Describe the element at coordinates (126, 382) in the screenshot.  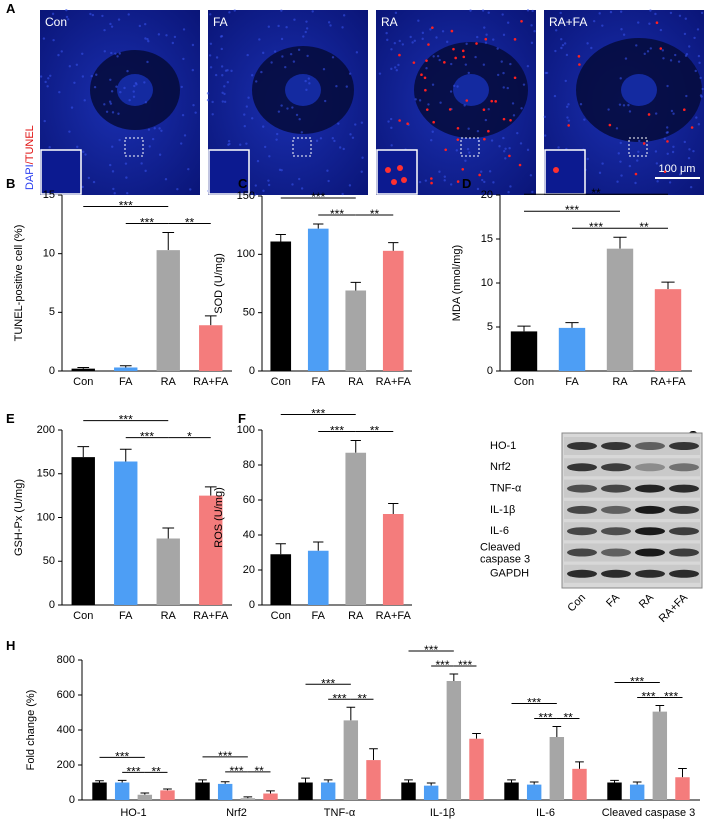
I see `x-tick-label: FA` at that location.